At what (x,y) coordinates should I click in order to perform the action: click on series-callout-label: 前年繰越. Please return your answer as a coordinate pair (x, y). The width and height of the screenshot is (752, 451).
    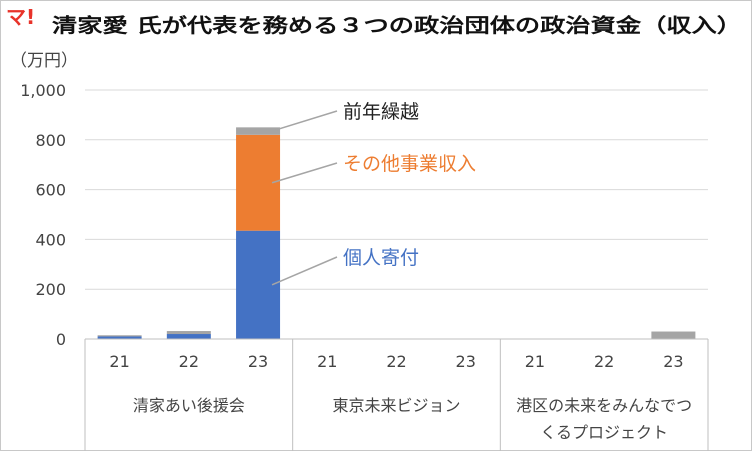
    Looking at the image, I should click on (381, 112).